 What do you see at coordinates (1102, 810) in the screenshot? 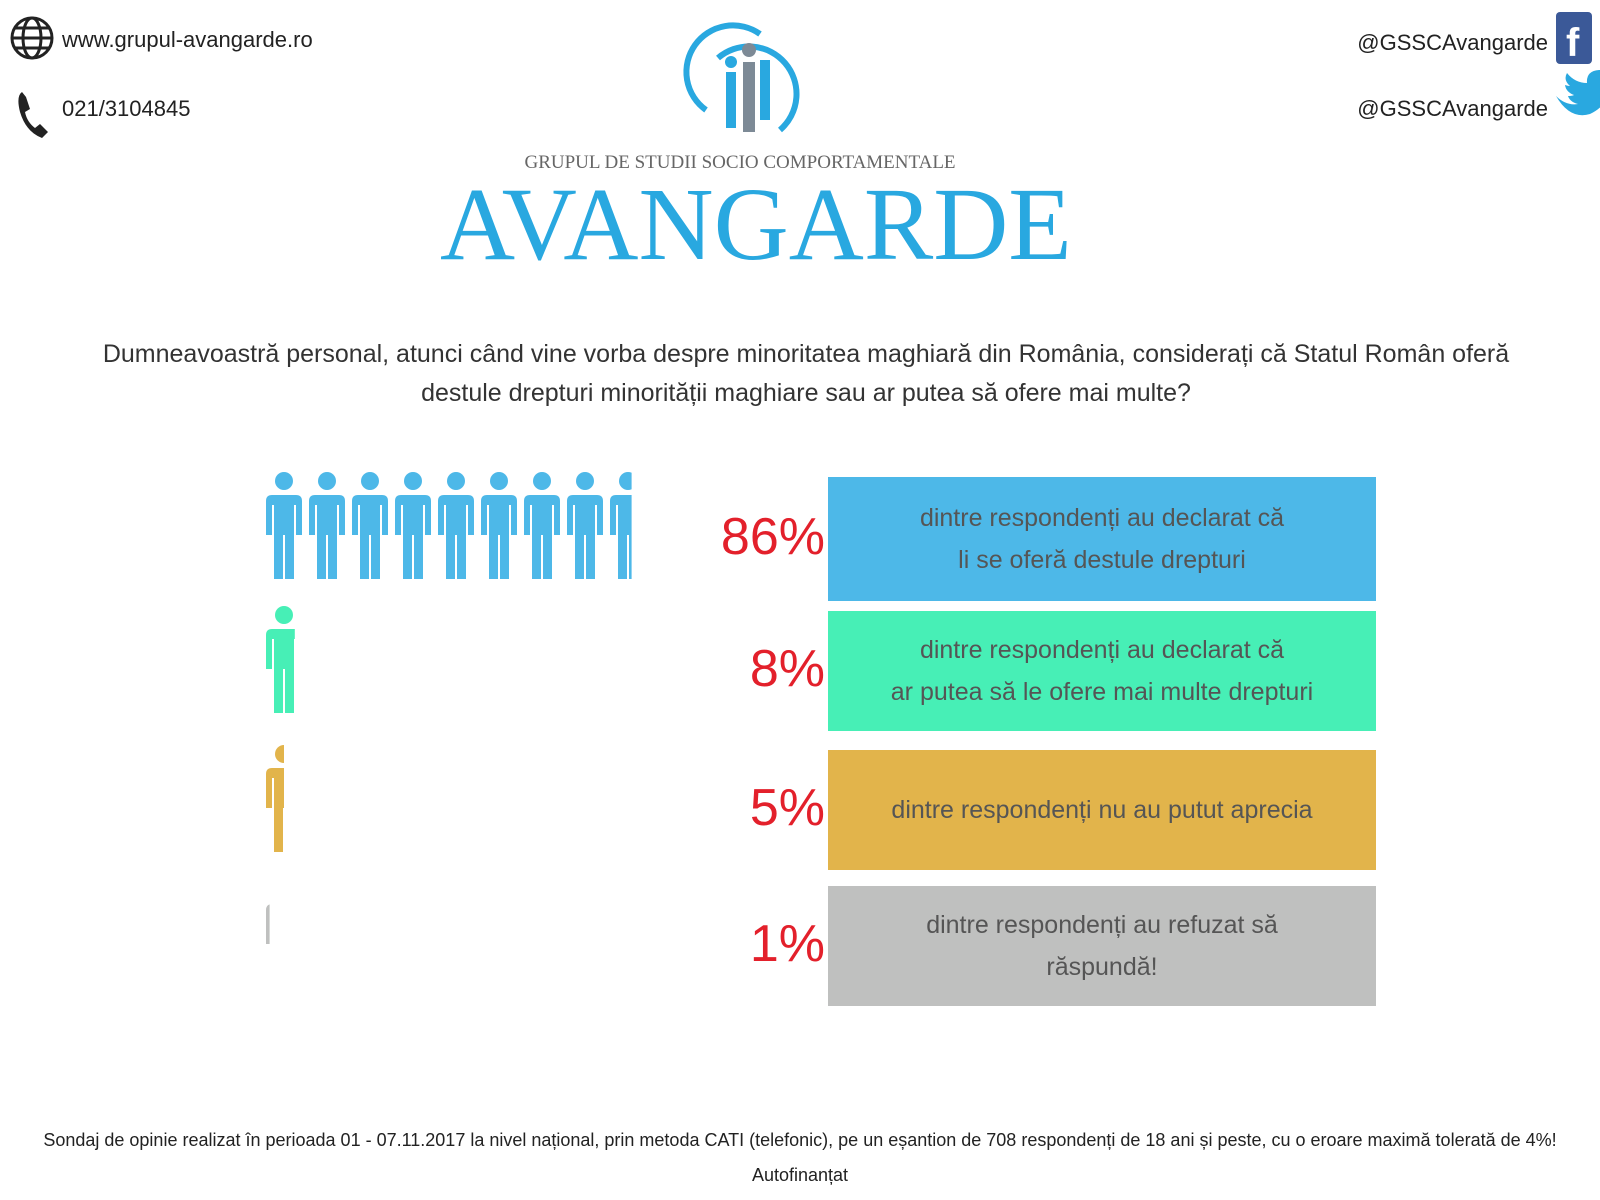
I see `answer-box: dintre respondenți nu au putut aprecia` at bounding box center [1102, 810].